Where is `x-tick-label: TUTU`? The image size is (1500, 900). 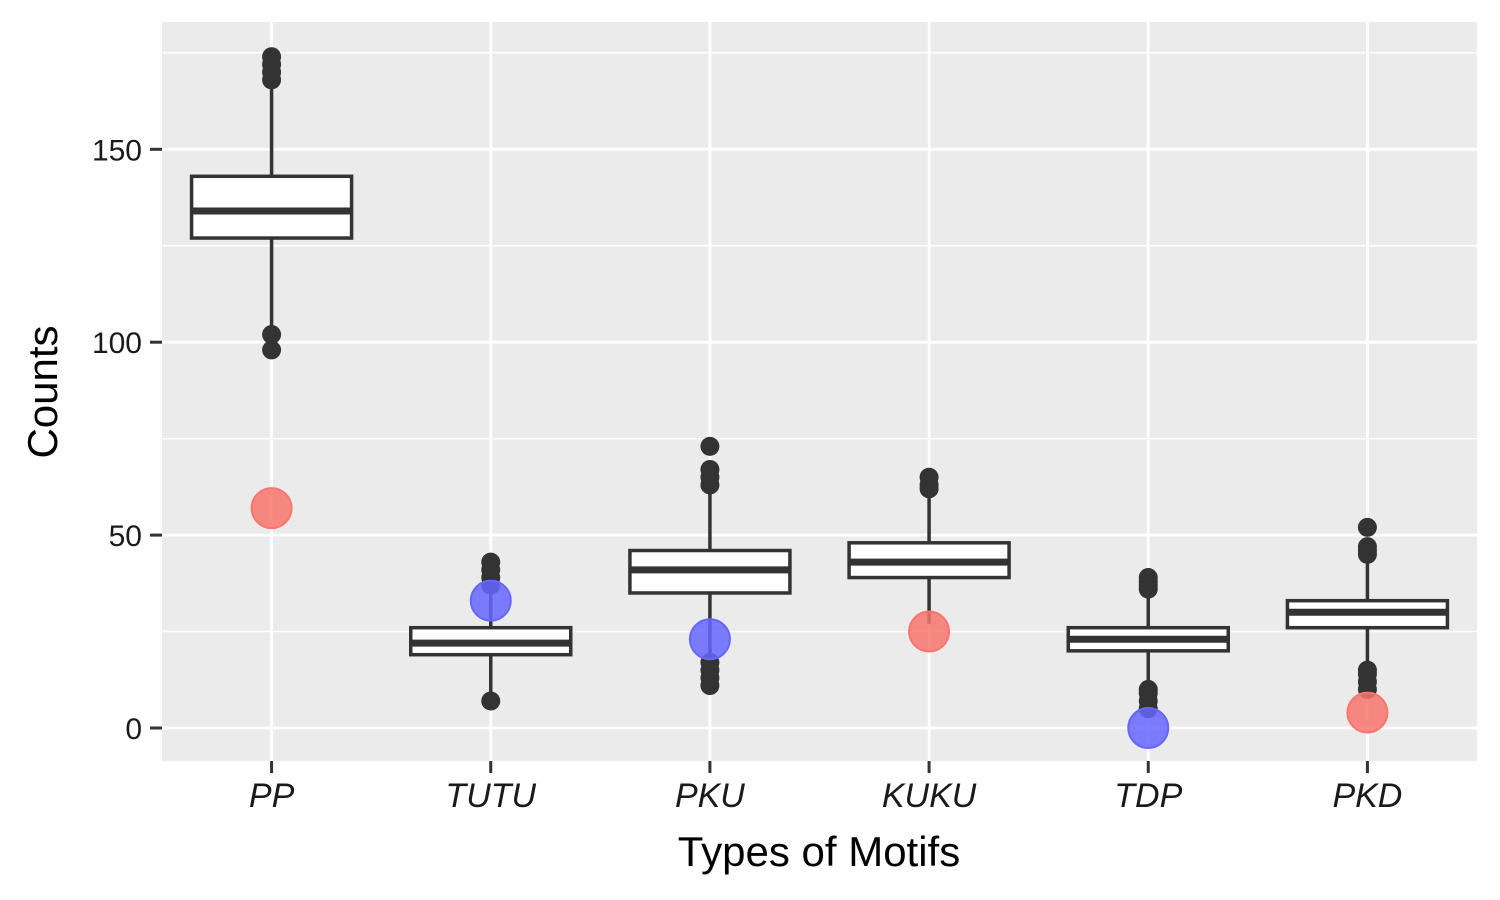 x-tick-label: TUTU is located at coordinates (490, 796).